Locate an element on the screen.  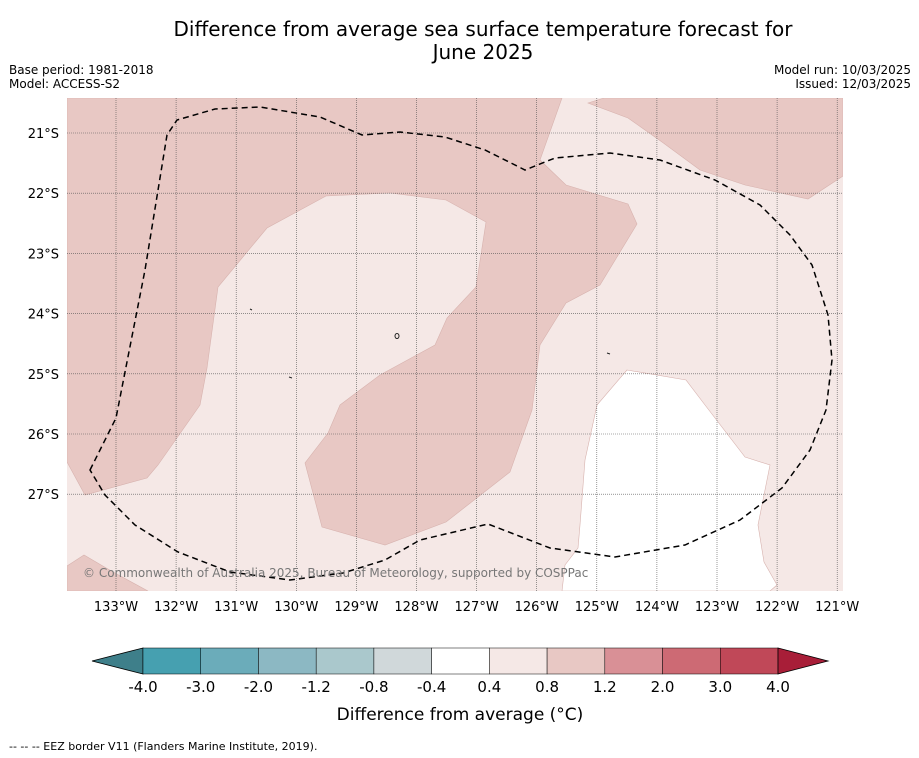
lon-label: 122°W is located at coordinates (777, 607).